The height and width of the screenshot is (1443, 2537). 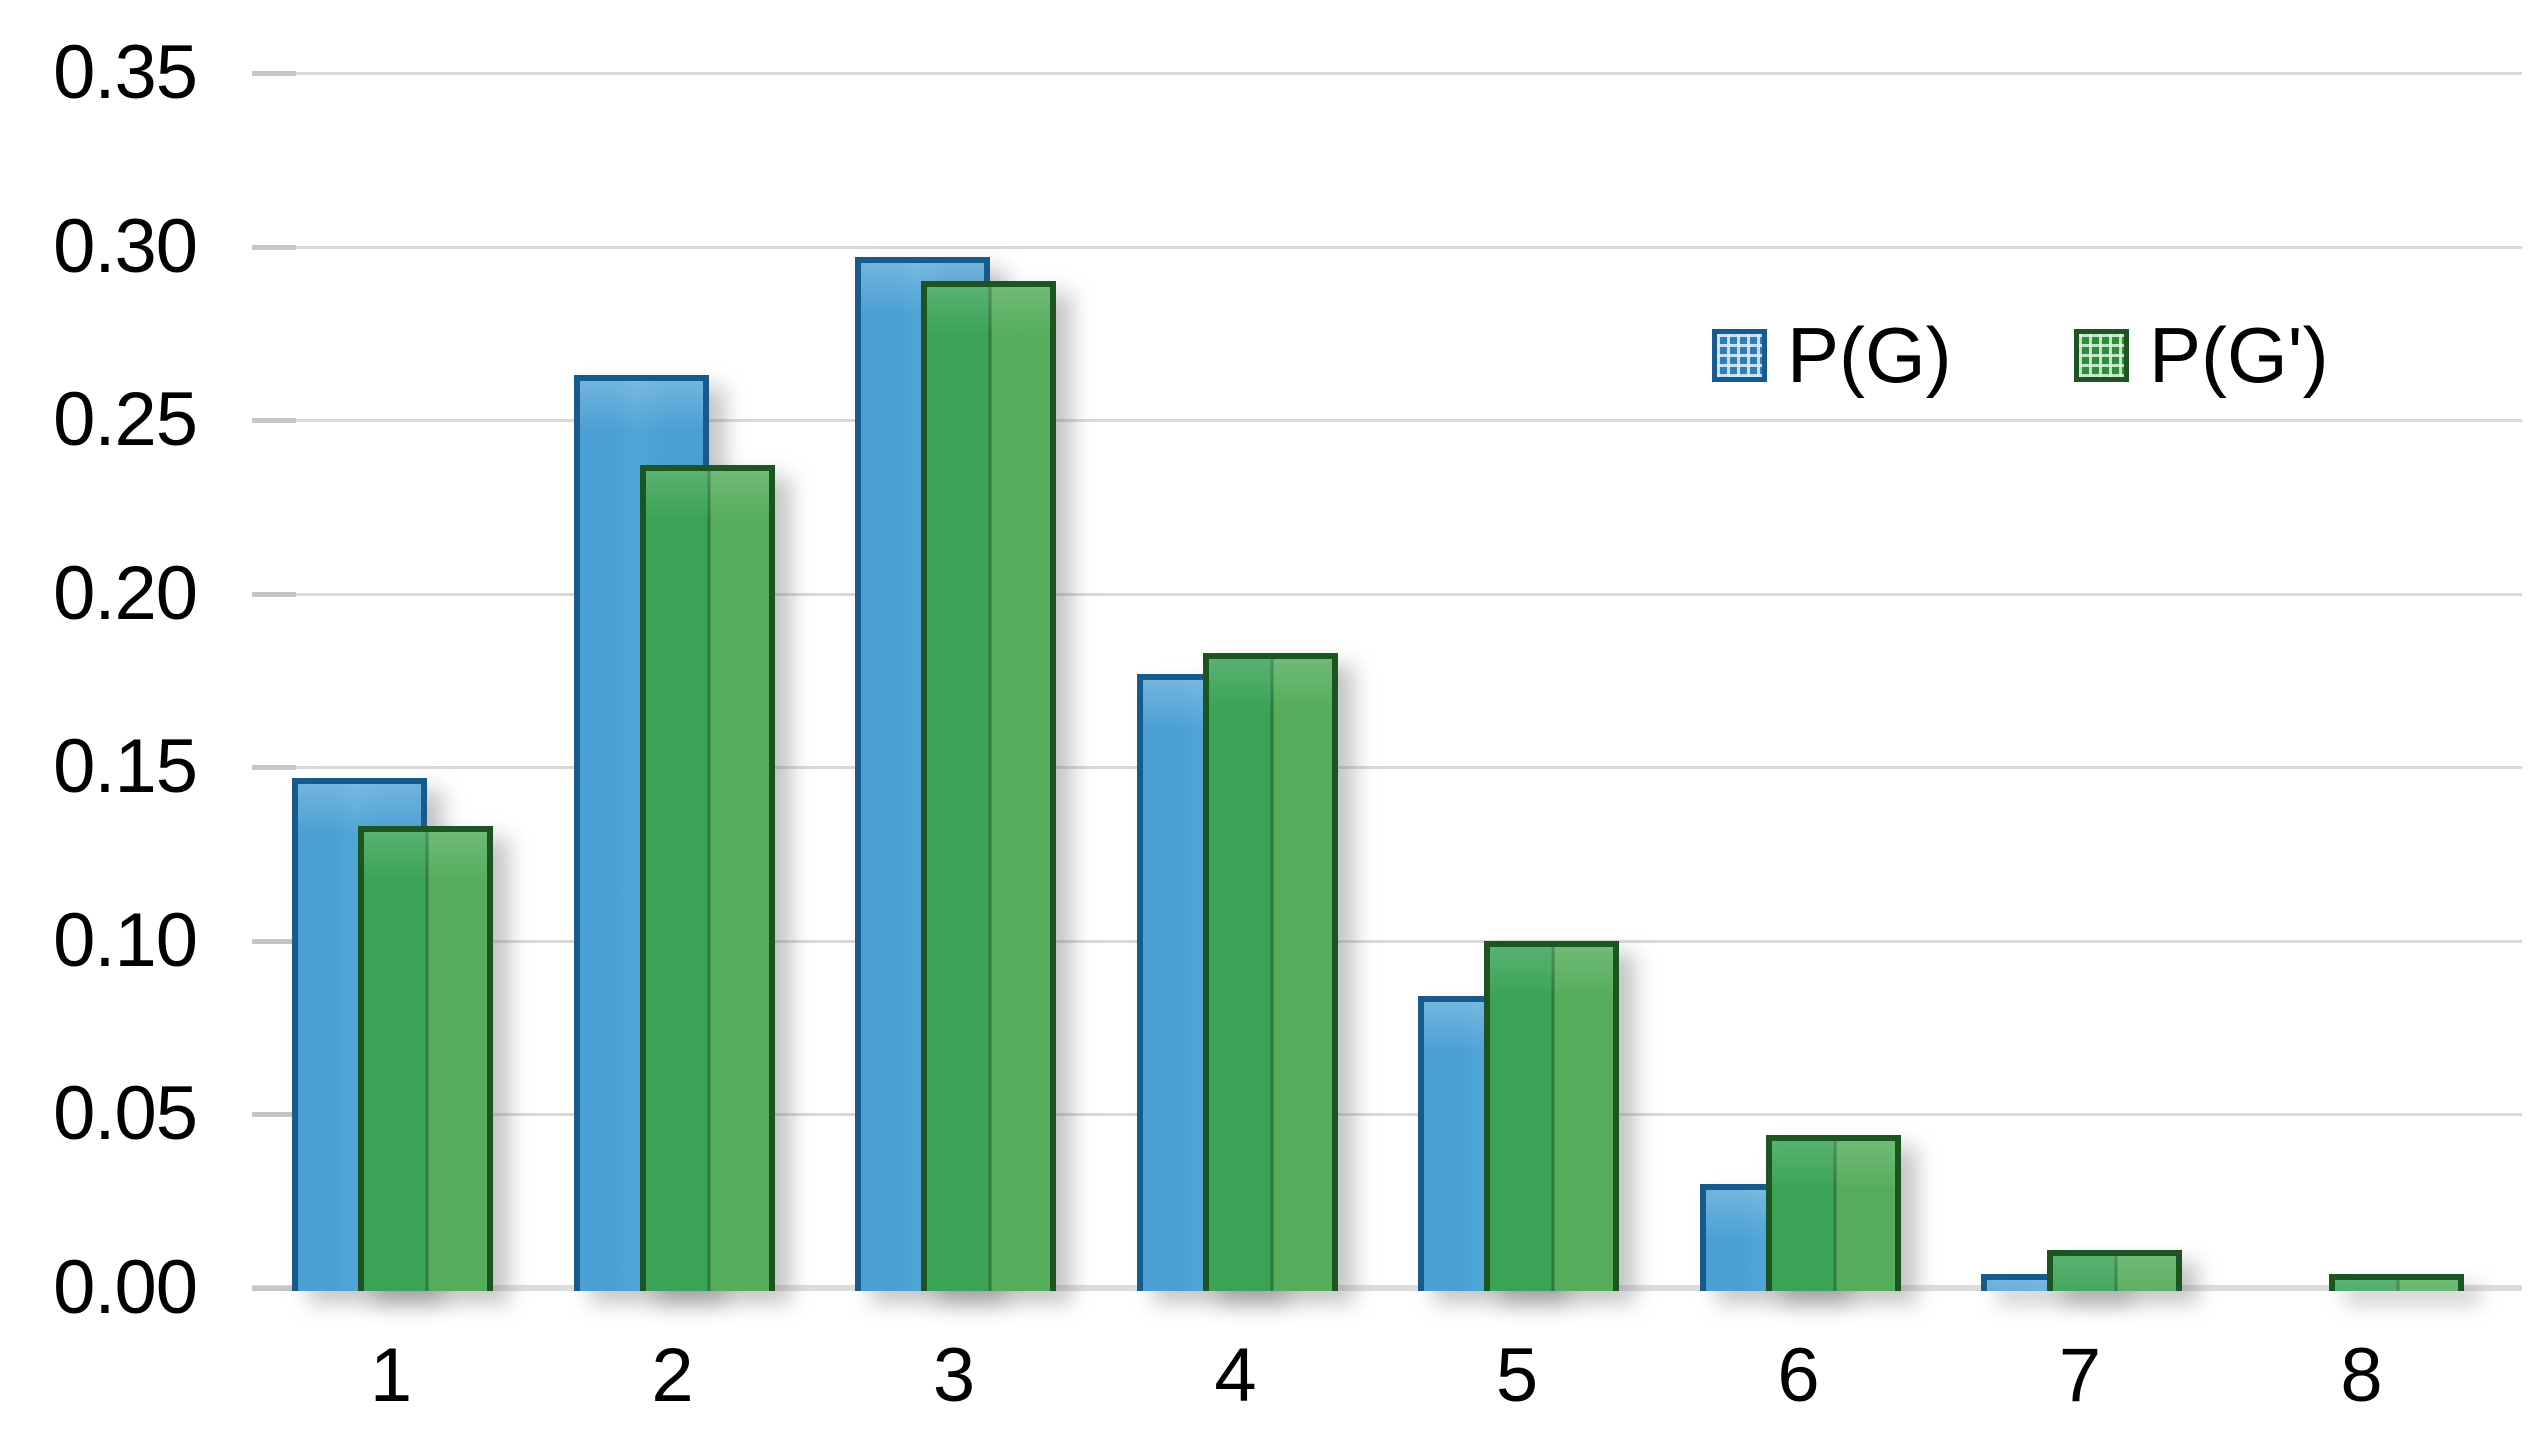 What do you see at coordinates (1517, 1375) in the screenshot?
I see `x-tick-label: 5` at bounding box center [1517, 1375].